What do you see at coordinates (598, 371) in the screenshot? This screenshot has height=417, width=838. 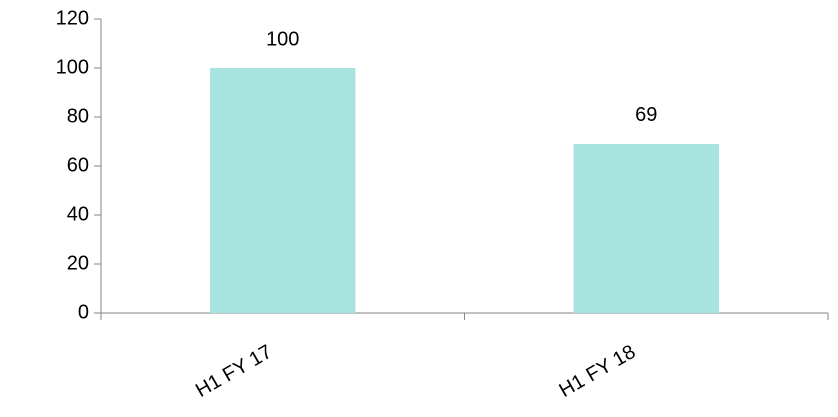 I see `x-tick-label: H1 FY 18` at bounding box center [598, 371].